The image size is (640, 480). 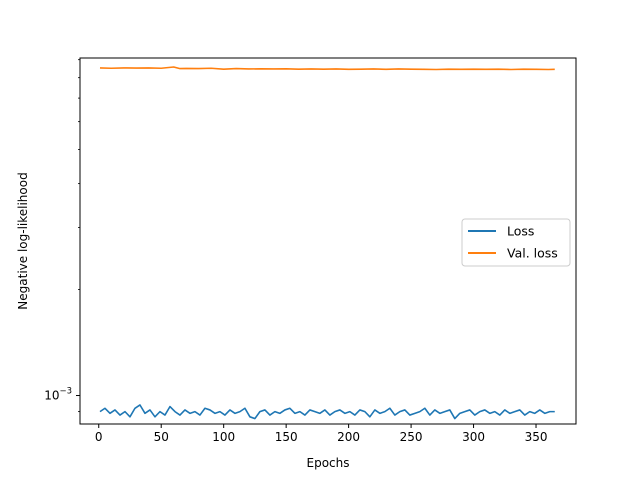 I want to click on x-tick-label: 0, so click(x=99, y=437).